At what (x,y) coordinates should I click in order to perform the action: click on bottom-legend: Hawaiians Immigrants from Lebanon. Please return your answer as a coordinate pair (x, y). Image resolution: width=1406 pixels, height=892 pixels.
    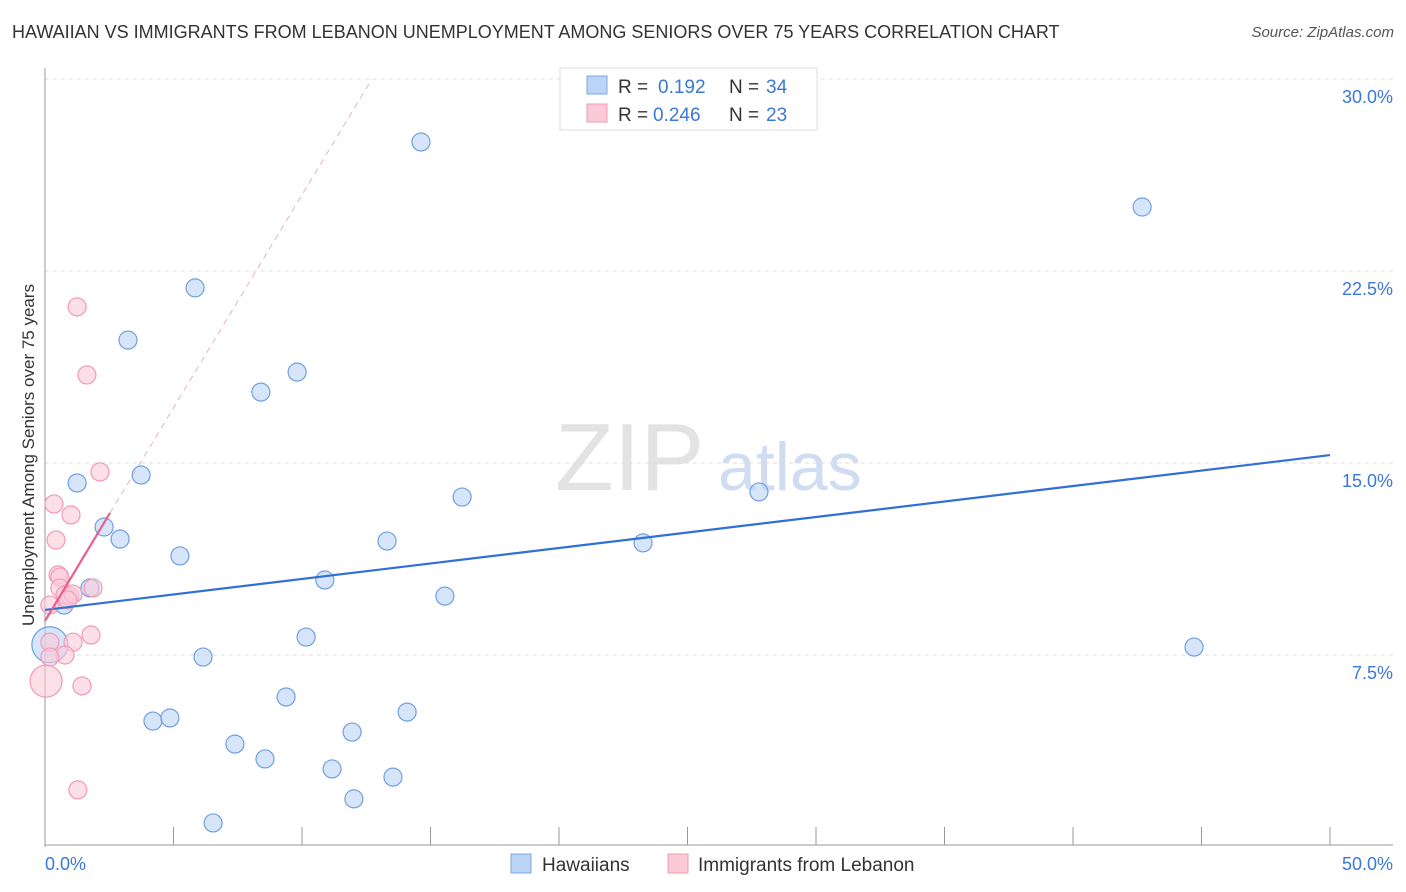
    Looking at the image, I should click on (712, 864).